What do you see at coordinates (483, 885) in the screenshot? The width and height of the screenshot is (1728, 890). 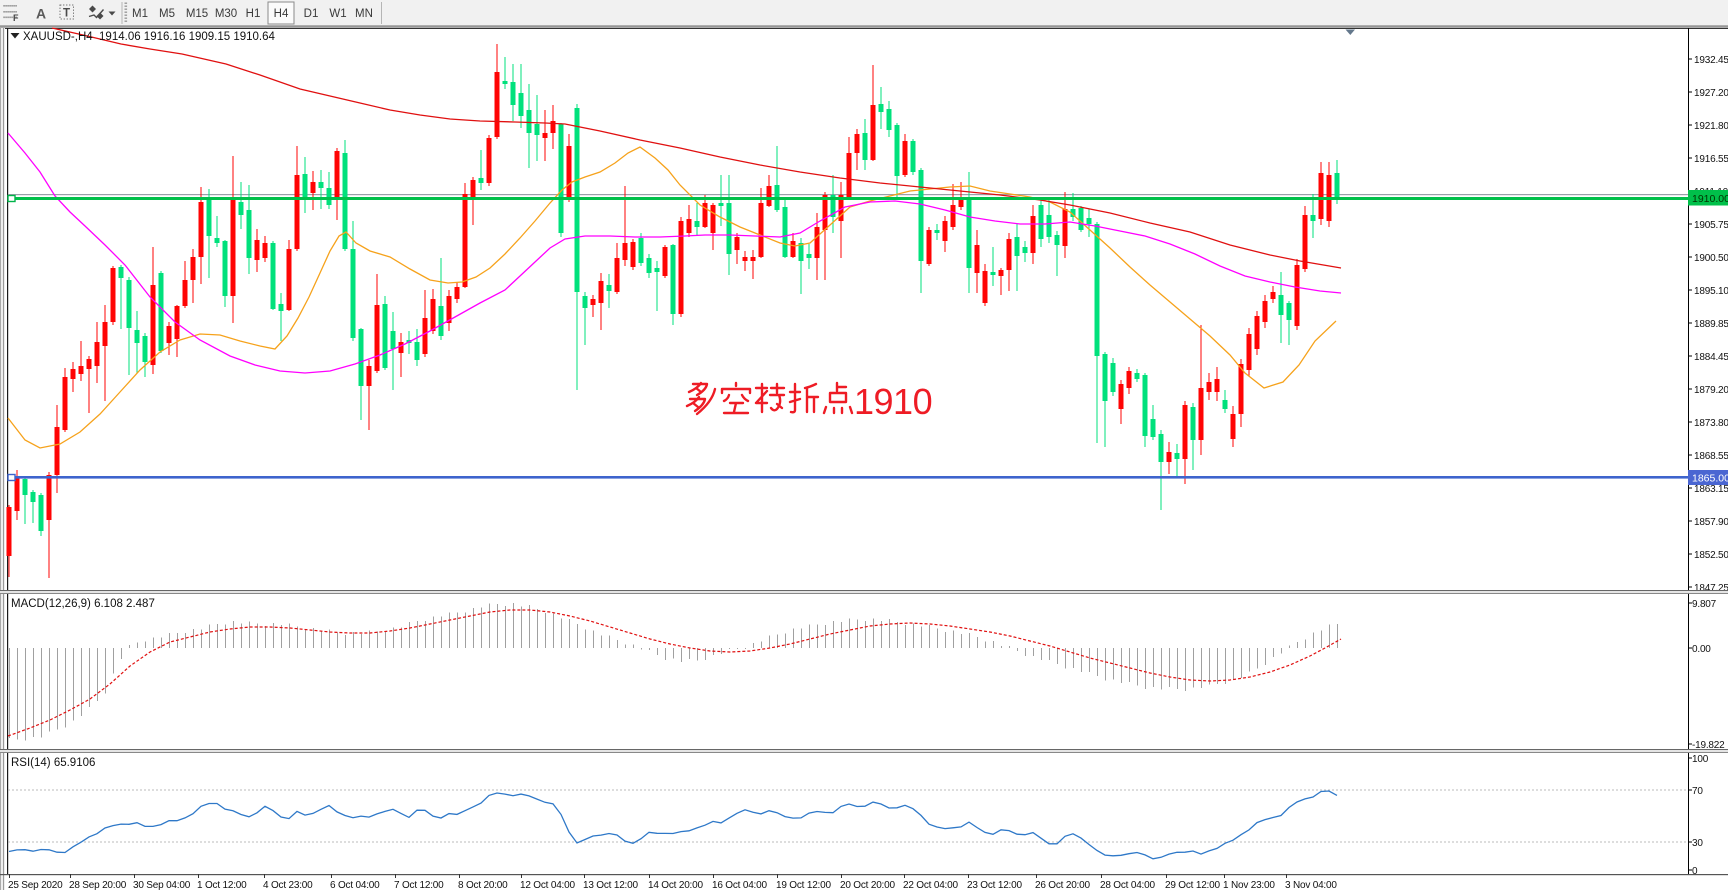 I see `svg-text: 8 Oct 20:00` at bounding box center [483, 885].